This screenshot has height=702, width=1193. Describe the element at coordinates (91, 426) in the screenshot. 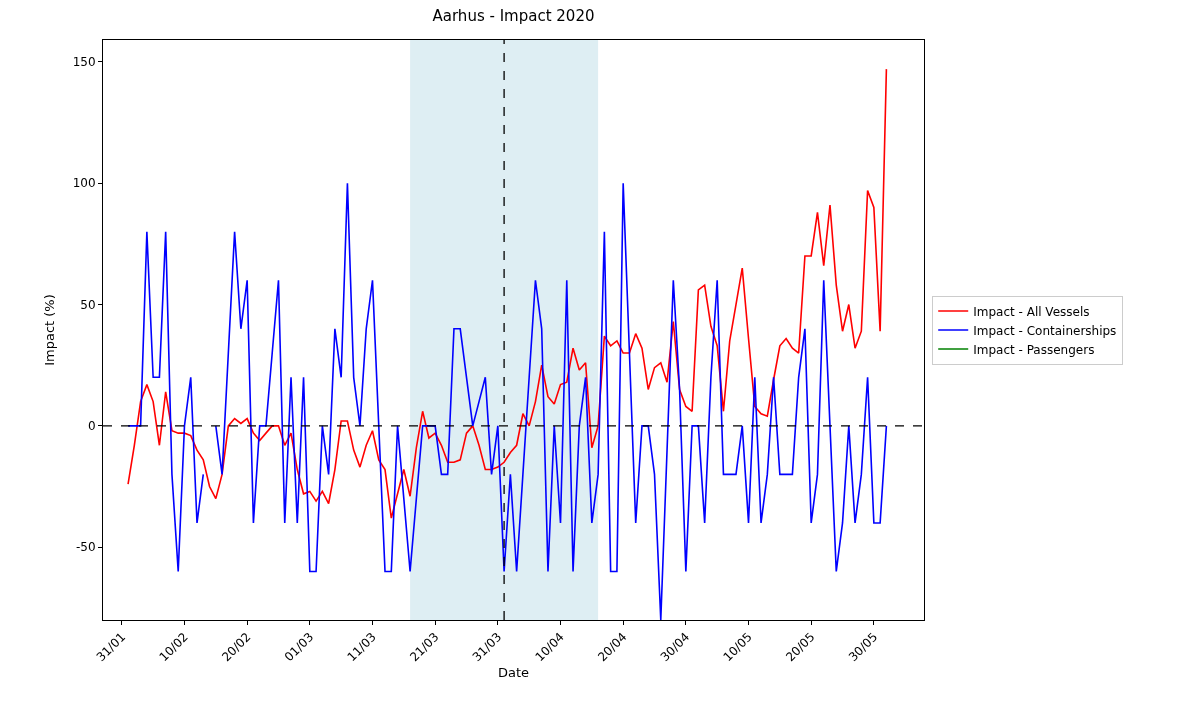

I see `y-tick-label: 0` at that location.